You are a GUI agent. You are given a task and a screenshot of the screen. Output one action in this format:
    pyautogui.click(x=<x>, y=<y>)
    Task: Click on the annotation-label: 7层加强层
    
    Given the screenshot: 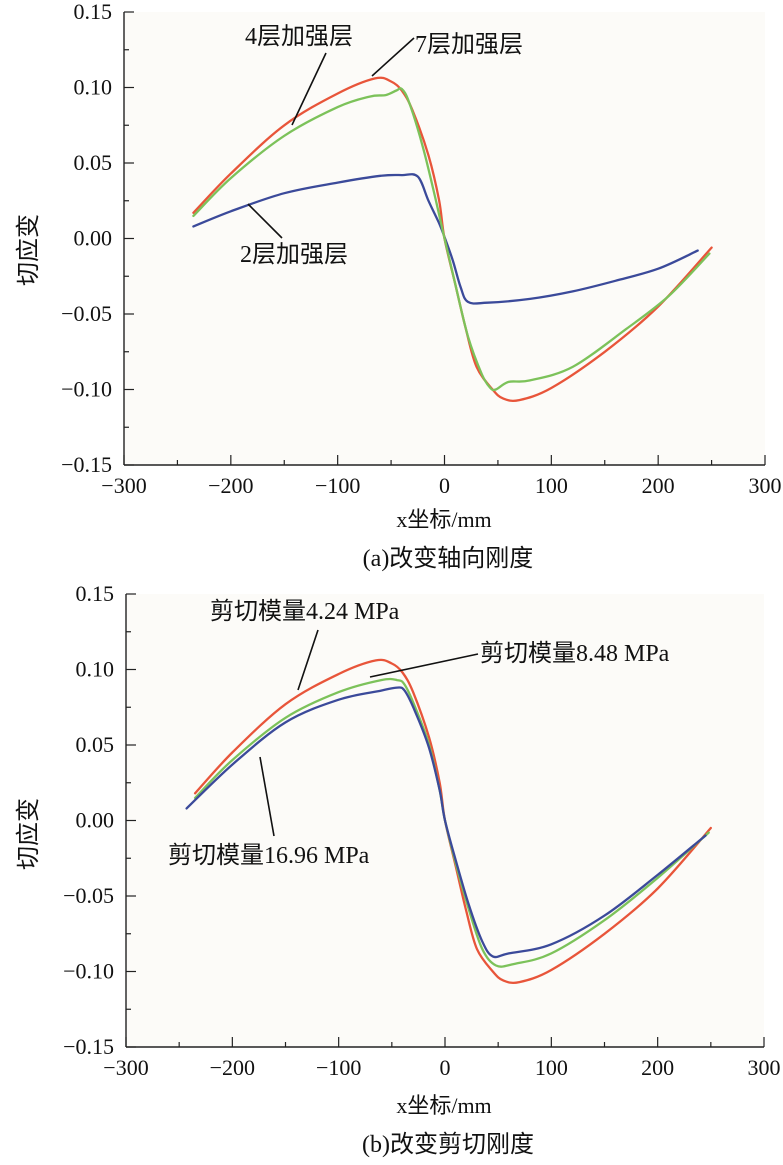 What is the action you would take?
    pyautogui.click(x=469, y=44)
    